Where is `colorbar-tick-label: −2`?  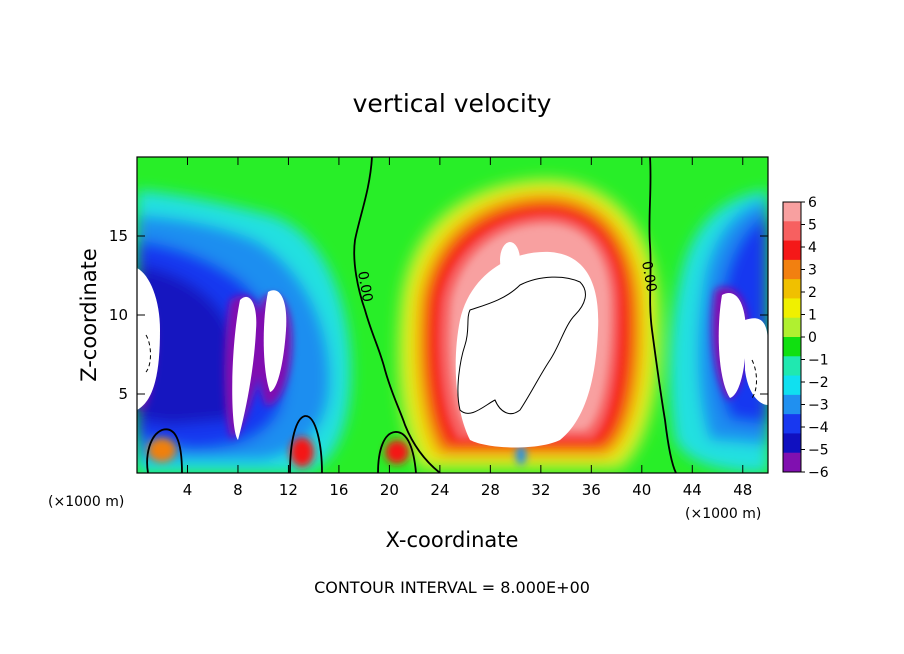 colorbar-tick-label: −2 is located at coordinates (818, 383).